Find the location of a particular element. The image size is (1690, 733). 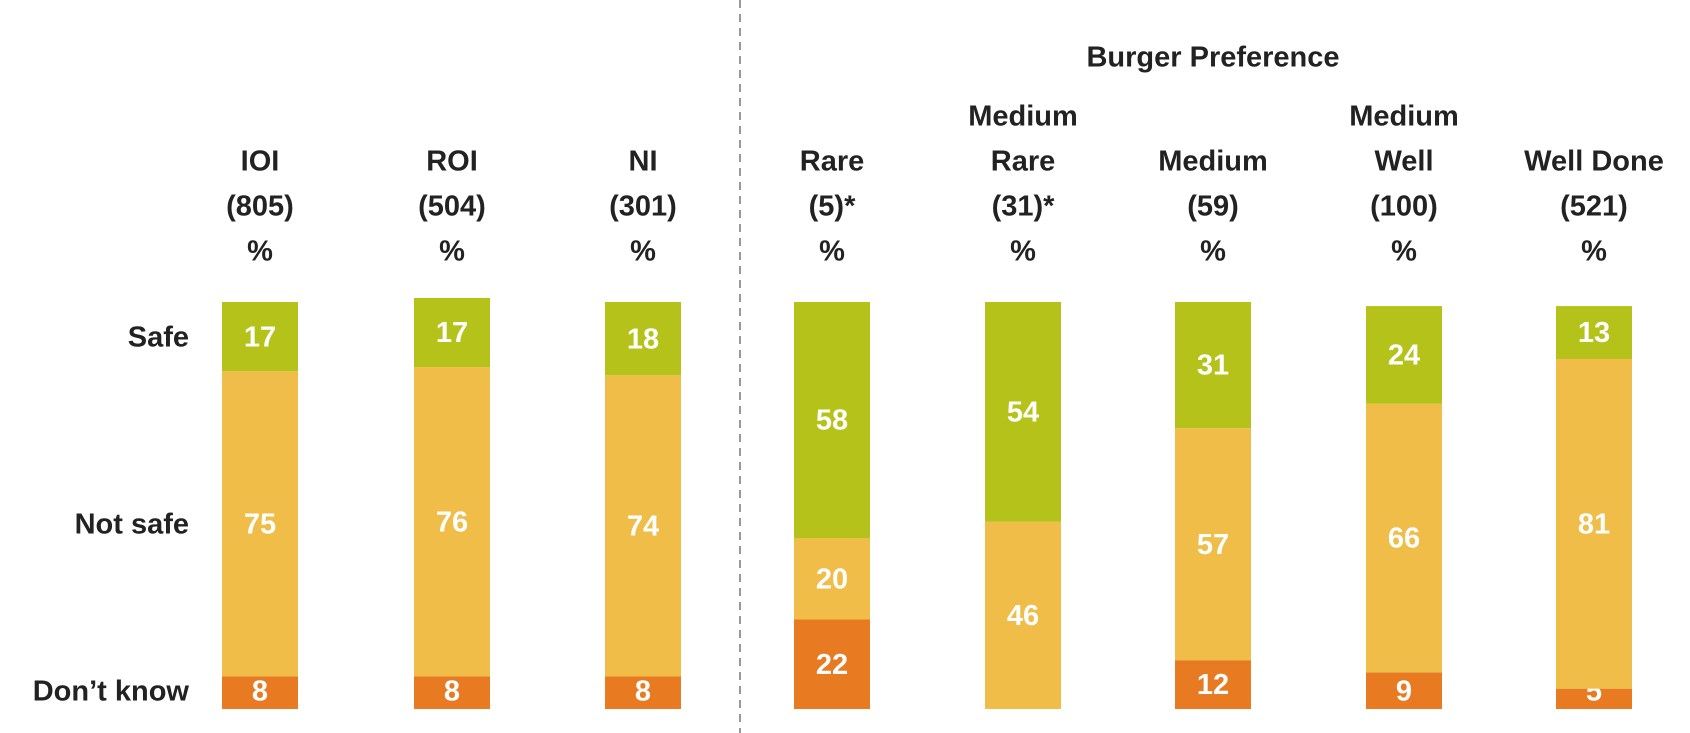

value-label: 18 is located at coordinates (643, 339).